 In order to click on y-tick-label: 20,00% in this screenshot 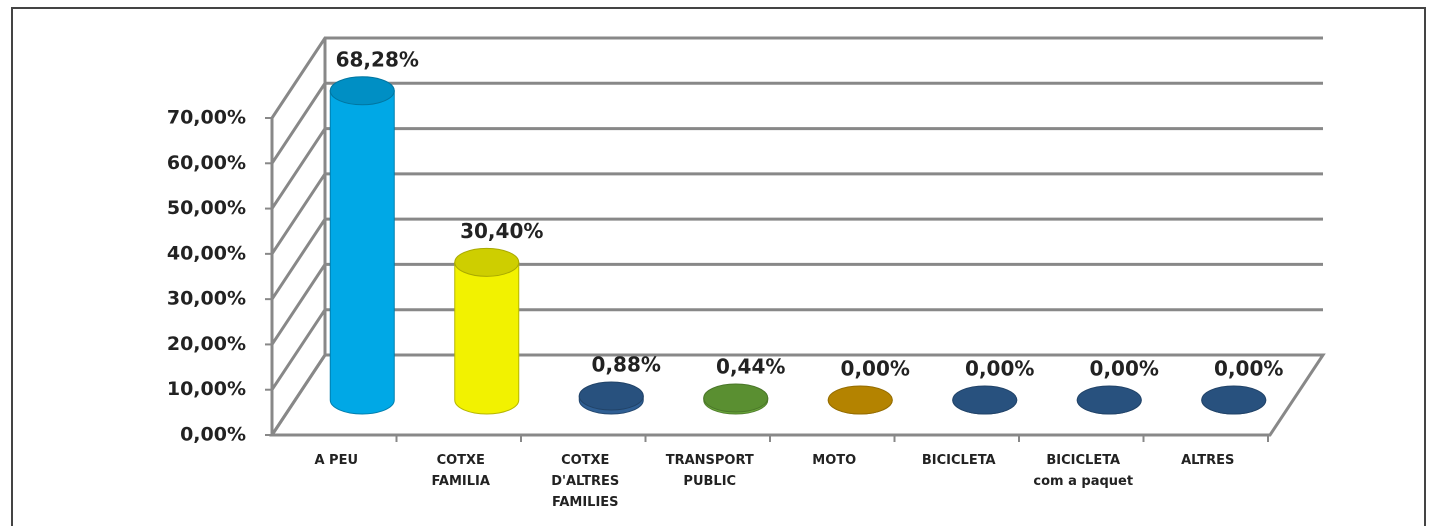, I will do `click(206, 344)`.